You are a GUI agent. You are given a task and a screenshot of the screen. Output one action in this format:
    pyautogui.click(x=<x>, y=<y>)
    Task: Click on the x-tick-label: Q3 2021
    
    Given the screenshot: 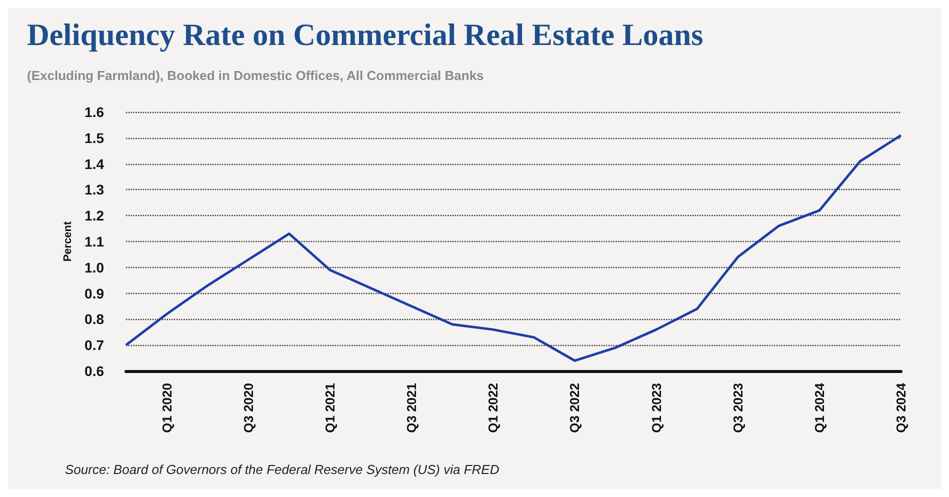 What is the action you would take?
    pyautogui.click(x=412, y=408)
    